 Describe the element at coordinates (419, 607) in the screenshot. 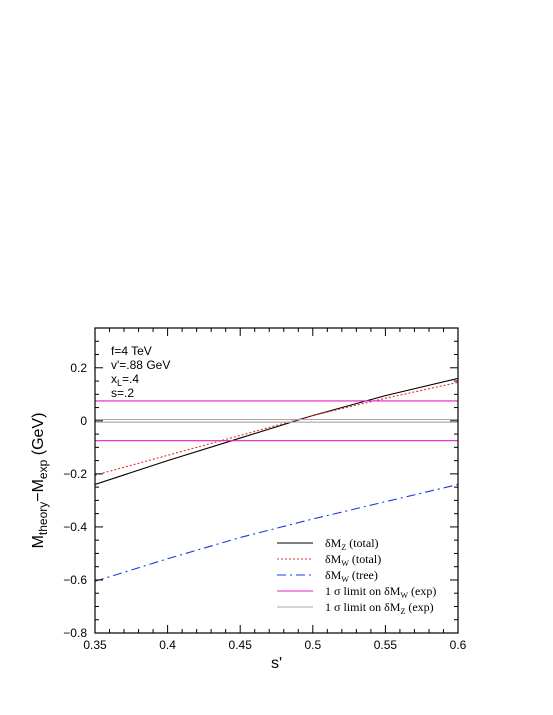

I see `legend-4-rest: (exp)` at that location.